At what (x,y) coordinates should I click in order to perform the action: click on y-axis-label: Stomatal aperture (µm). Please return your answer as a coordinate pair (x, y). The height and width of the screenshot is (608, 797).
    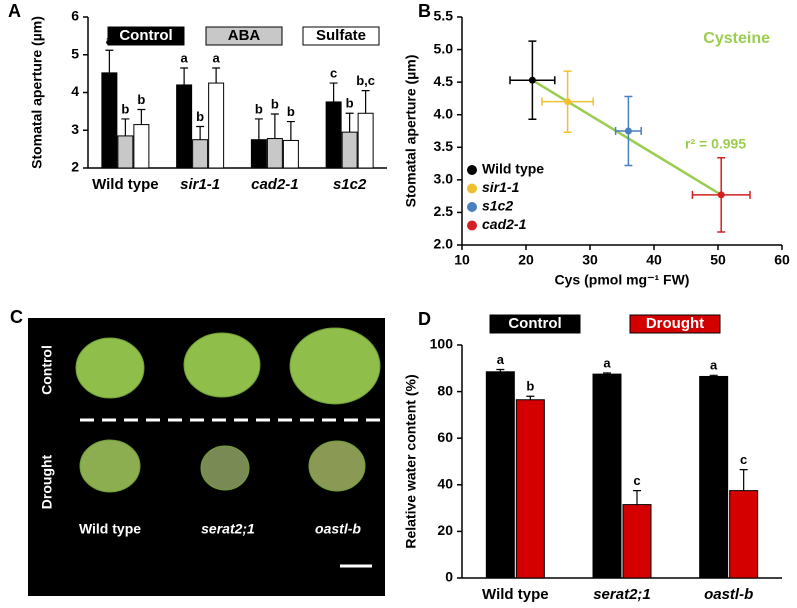
    Looking at the image, I should click on (37, 92).